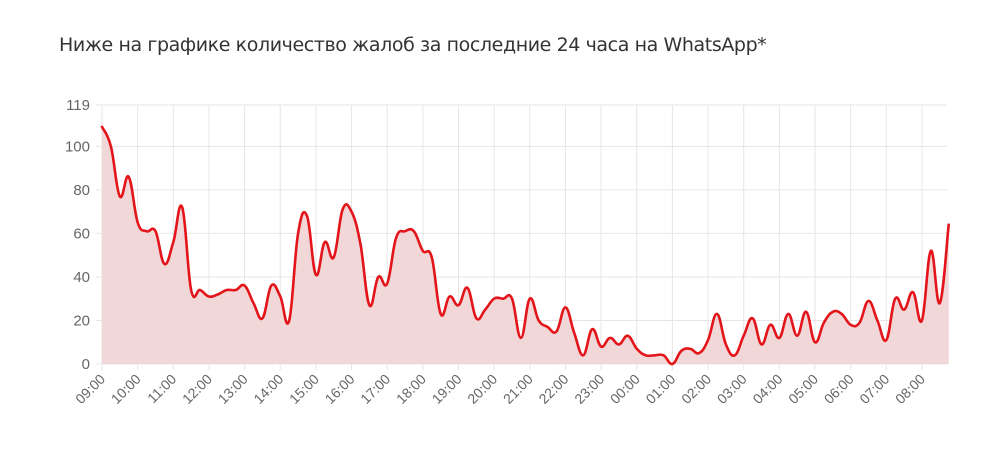 The height and width of the screenshot is (449, 1005). Describe the element at coordinates (197, 389) in the screenshot. I see `x-tick-label: 12:00` at that location.